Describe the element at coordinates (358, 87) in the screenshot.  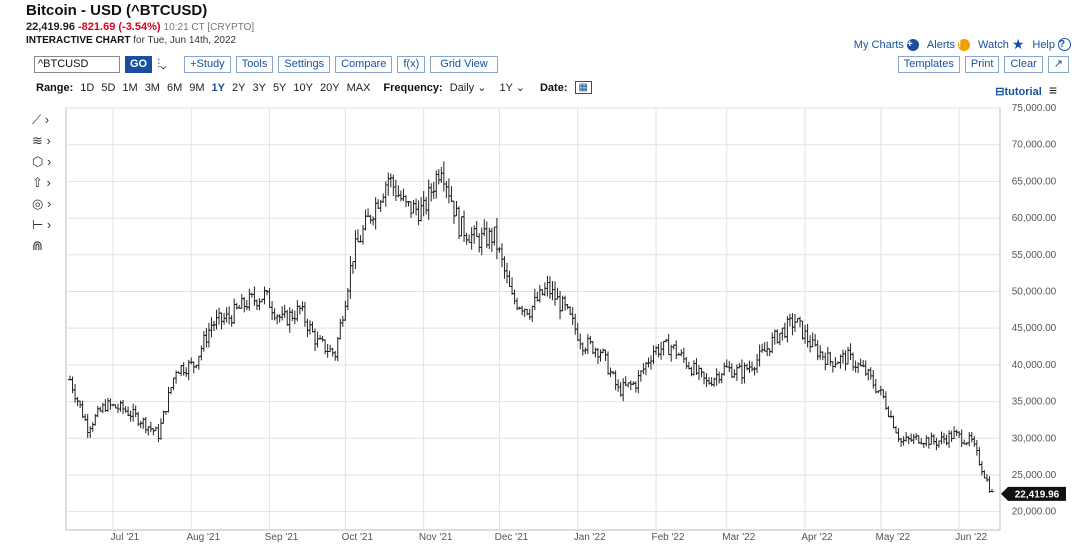
I see `range-option-max: MAX` at that location.